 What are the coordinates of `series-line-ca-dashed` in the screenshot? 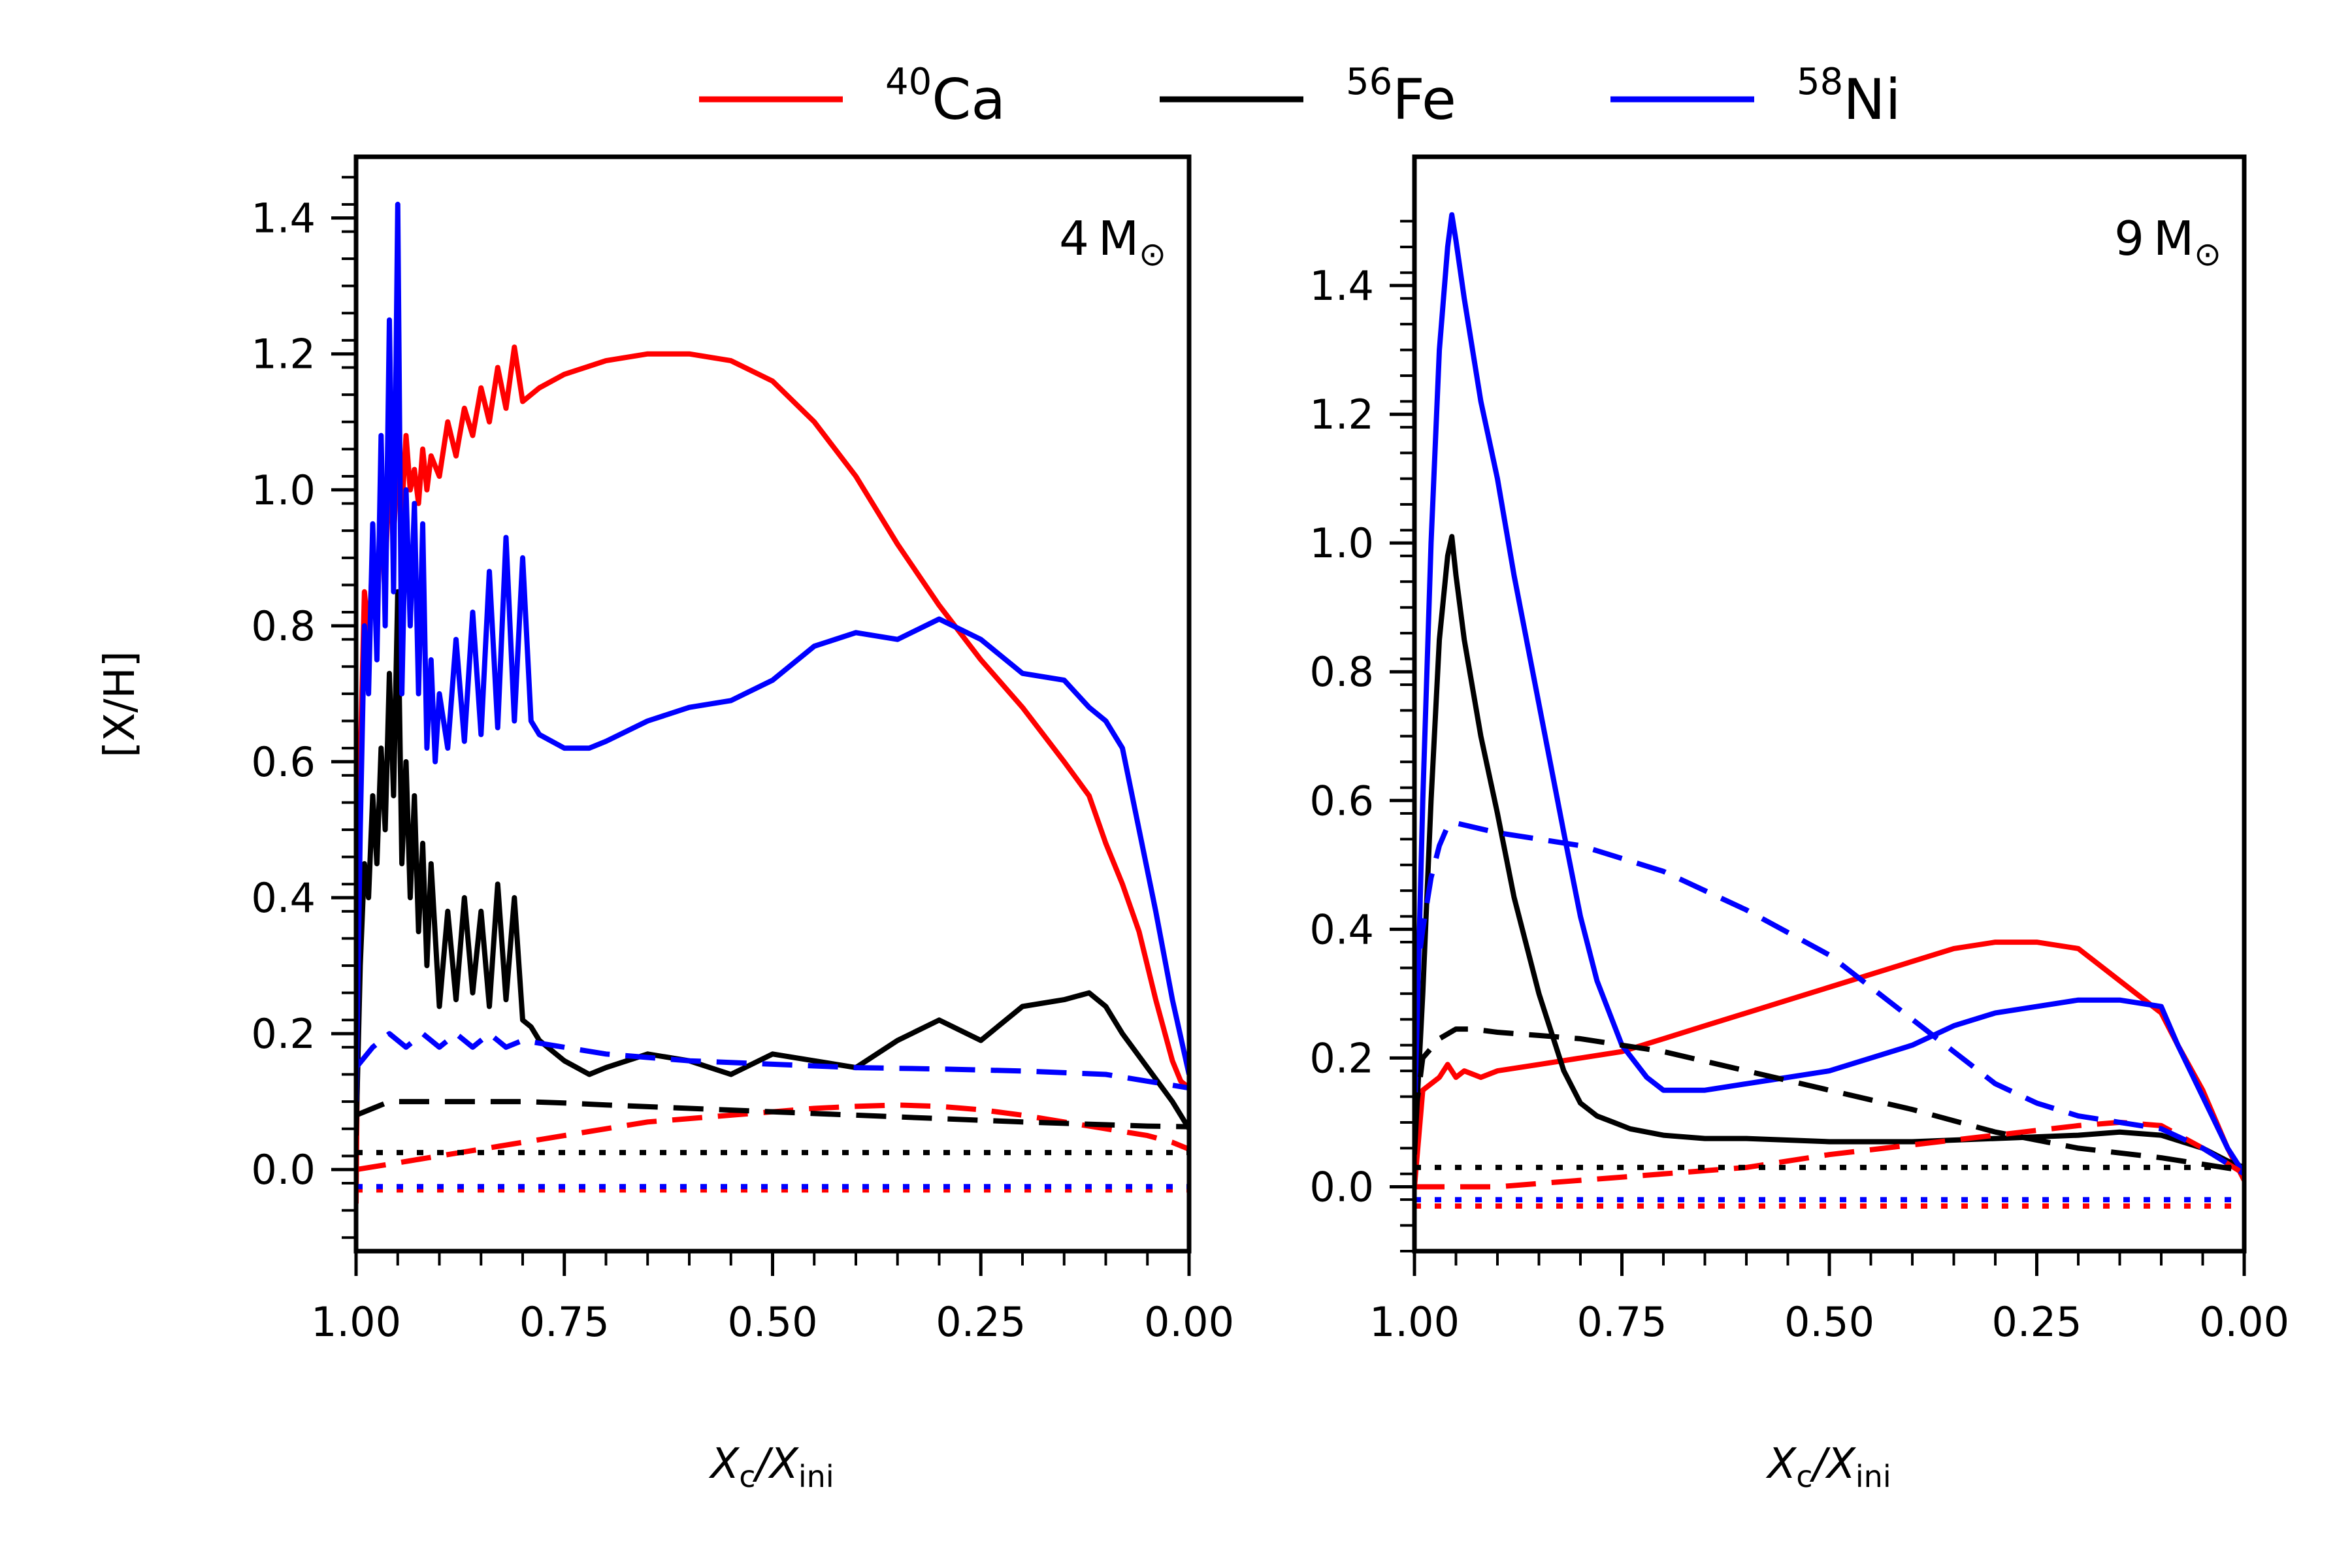 It's located at (1829, 1154).